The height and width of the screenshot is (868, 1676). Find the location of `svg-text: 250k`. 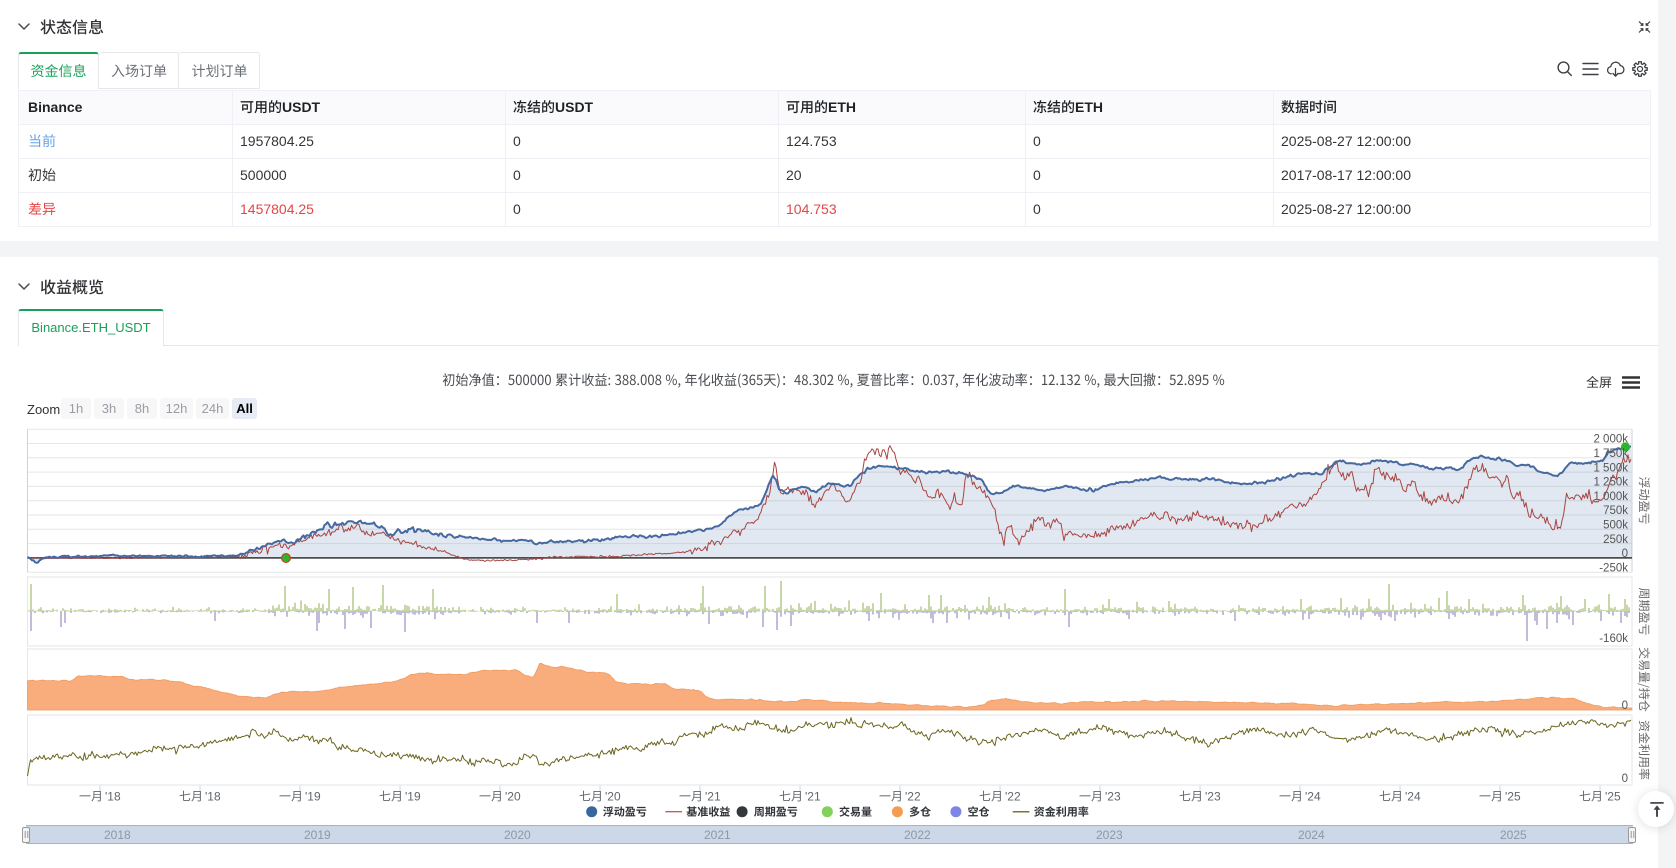

svg-text: 250k is located at coordinates (1615, 540).